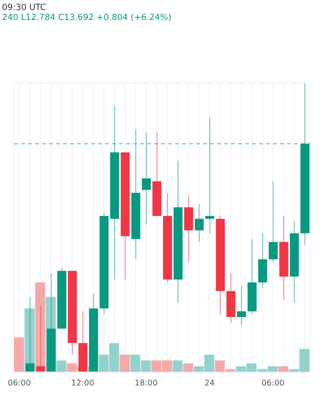 This screenshot has width=324, height=400. What do you see at coordinates (24, 8) in the screenshot?
I see `text: 09:30 UTC` at bounding box center [24, 8].